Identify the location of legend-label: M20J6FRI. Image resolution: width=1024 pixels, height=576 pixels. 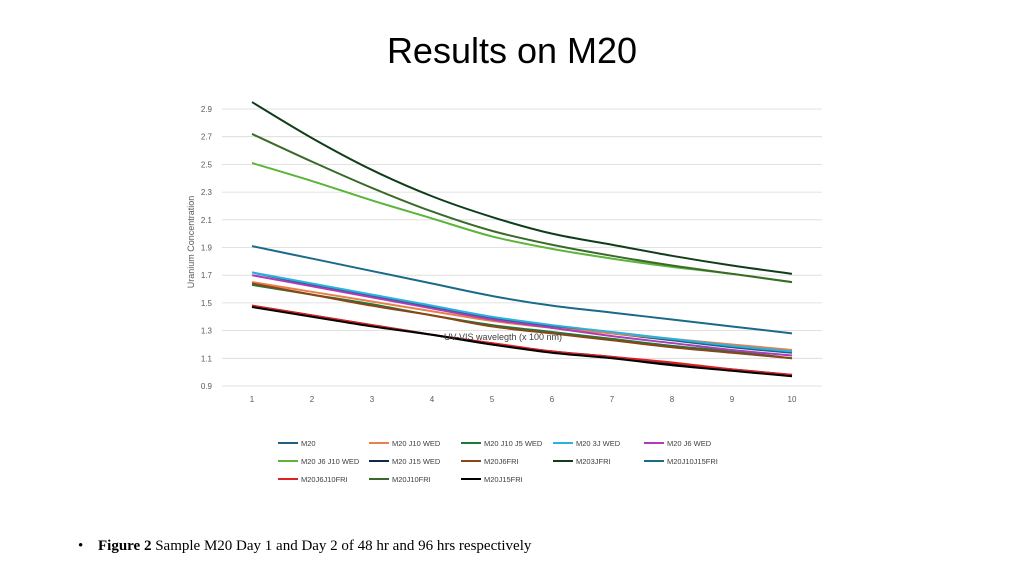
(501, 461).